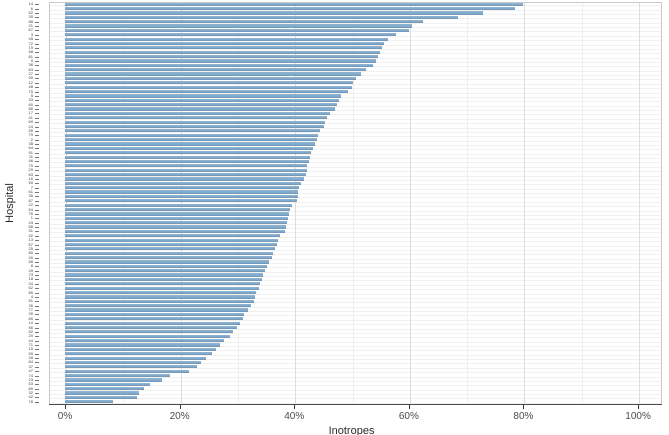 Image resolution: width=669 pixels, height=435 pixels. I want to click on y-tick-label: 81, so click(30, 56).